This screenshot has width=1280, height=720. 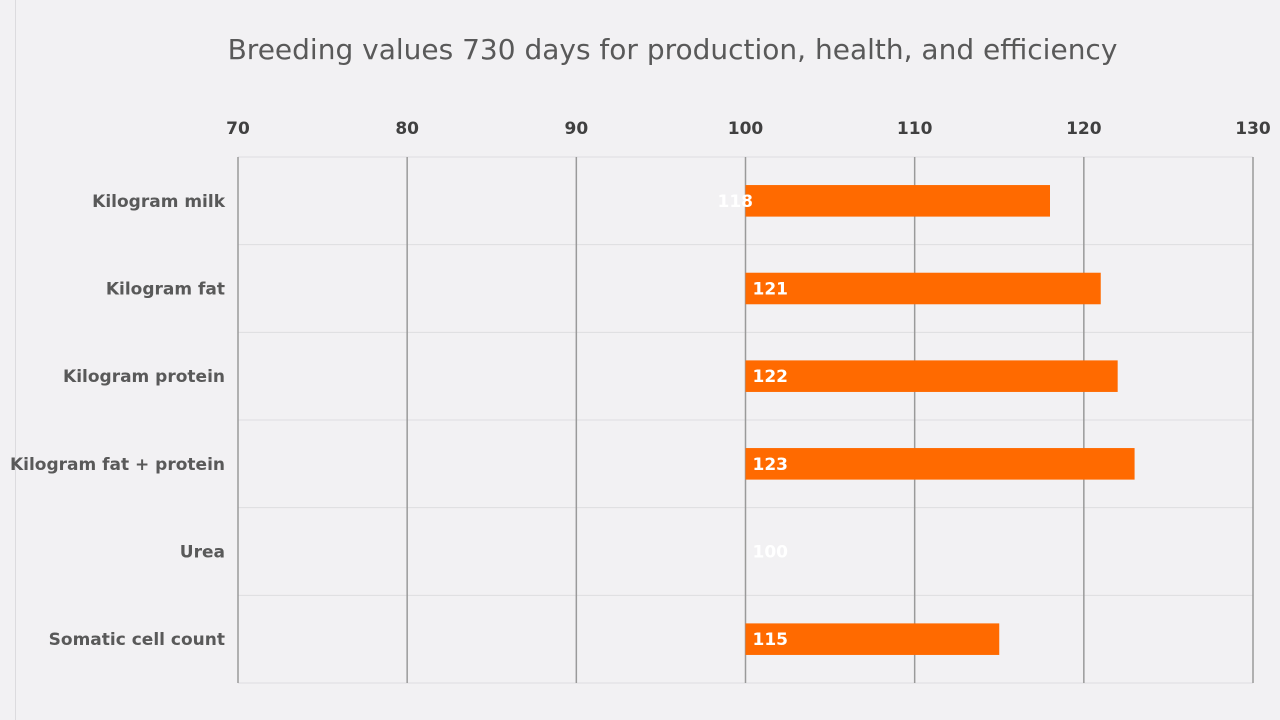 I want to click on tick-label-100: 100, so click(x=746, y=129).